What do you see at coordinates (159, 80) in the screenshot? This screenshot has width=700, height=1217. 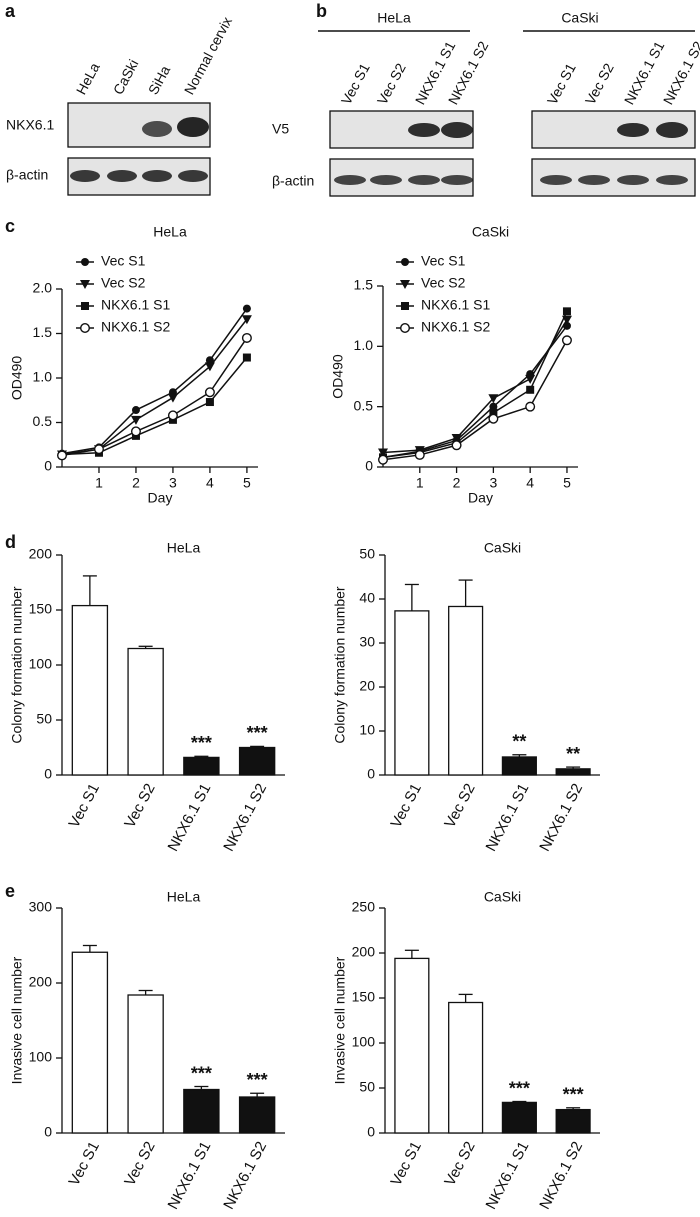 I see `lane-label: SiHa` at bounding box center [159, 80].